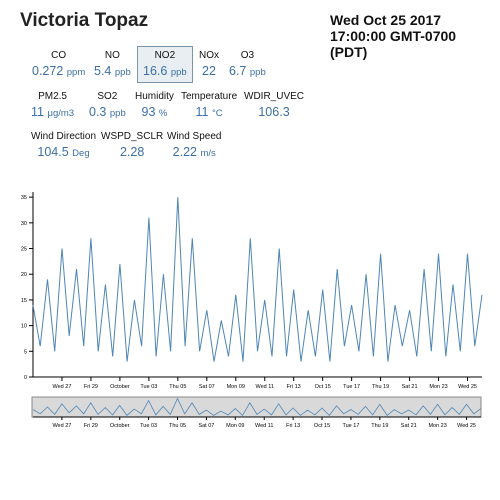  What do you see at coordinates (202, 112) in the screenshot?
I see `metric-temperature-value: 11` at bounding box center [202, 112].